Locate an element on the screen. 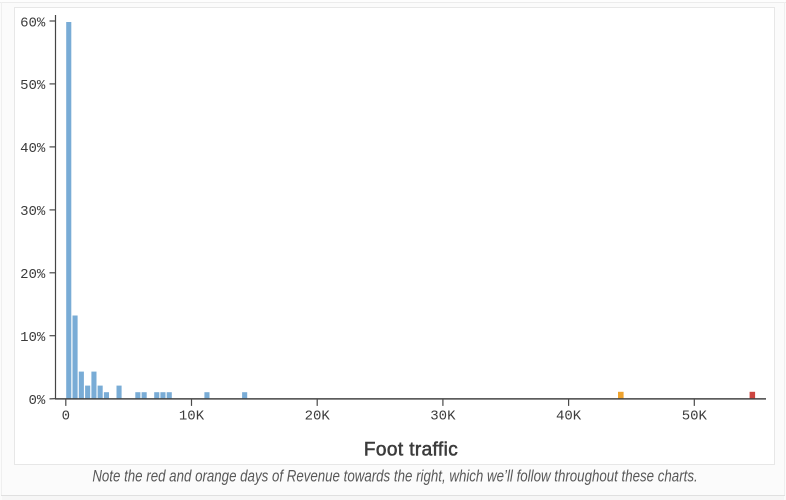 The width and height of the screenshot is (786, 500). svg-text: 50K is located at coordinates (695, 417).